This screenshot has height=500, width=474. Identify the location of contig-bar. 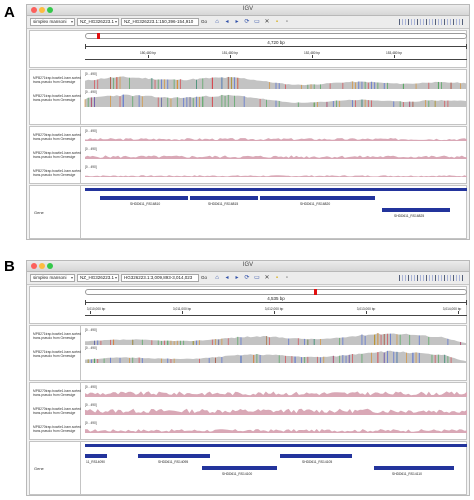
(276, 189).